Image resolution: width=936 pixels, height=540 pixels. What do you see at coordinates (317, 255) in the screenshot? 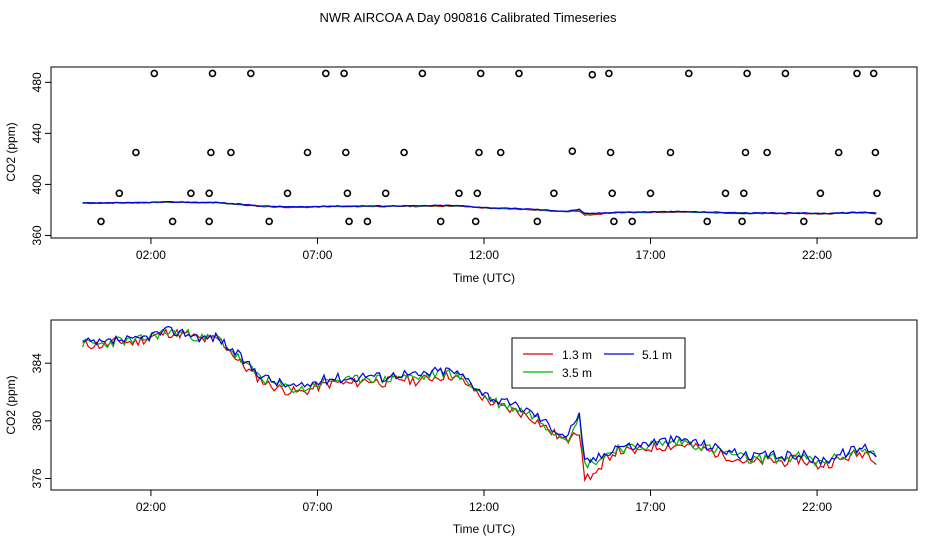
I see `overview-x-tick-label: 07:00` at bounding box center [317, 255].